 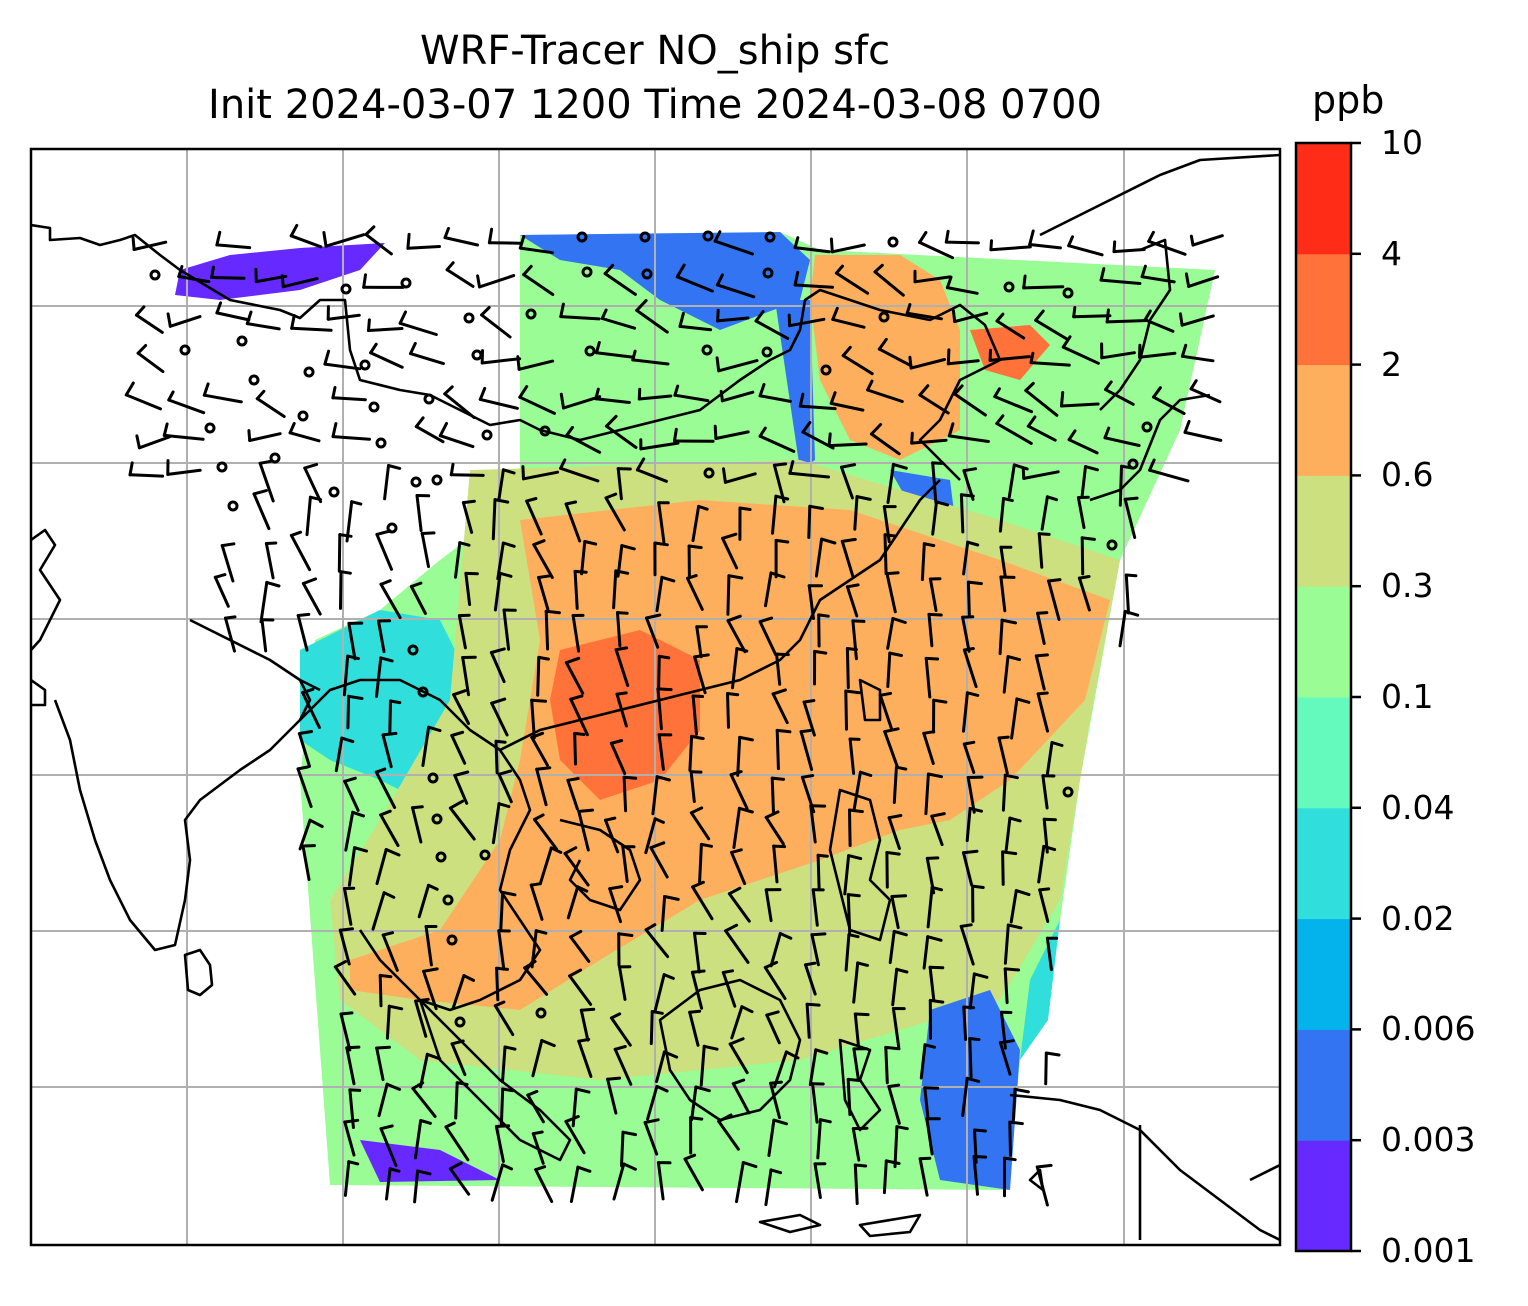 I want to click on colorbar-frame, so click(x=1323, y=697).